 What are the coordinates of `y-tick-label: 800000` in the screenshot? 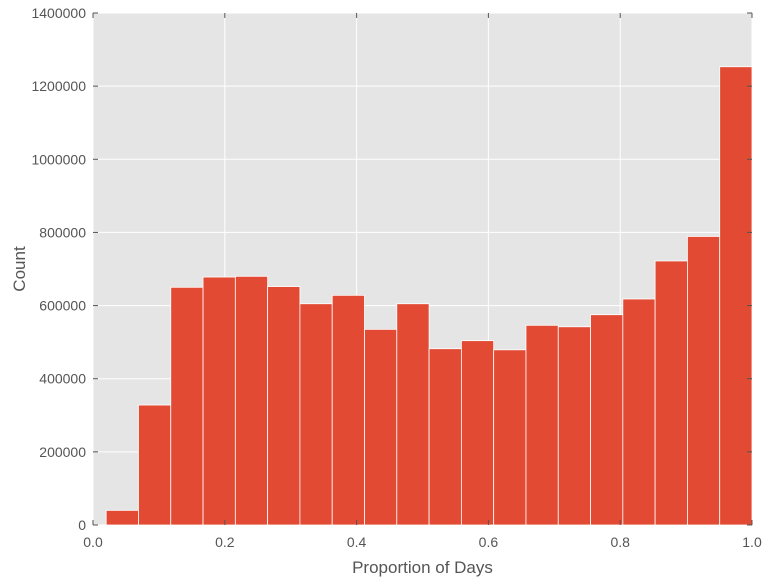 It's located at (62, 232).